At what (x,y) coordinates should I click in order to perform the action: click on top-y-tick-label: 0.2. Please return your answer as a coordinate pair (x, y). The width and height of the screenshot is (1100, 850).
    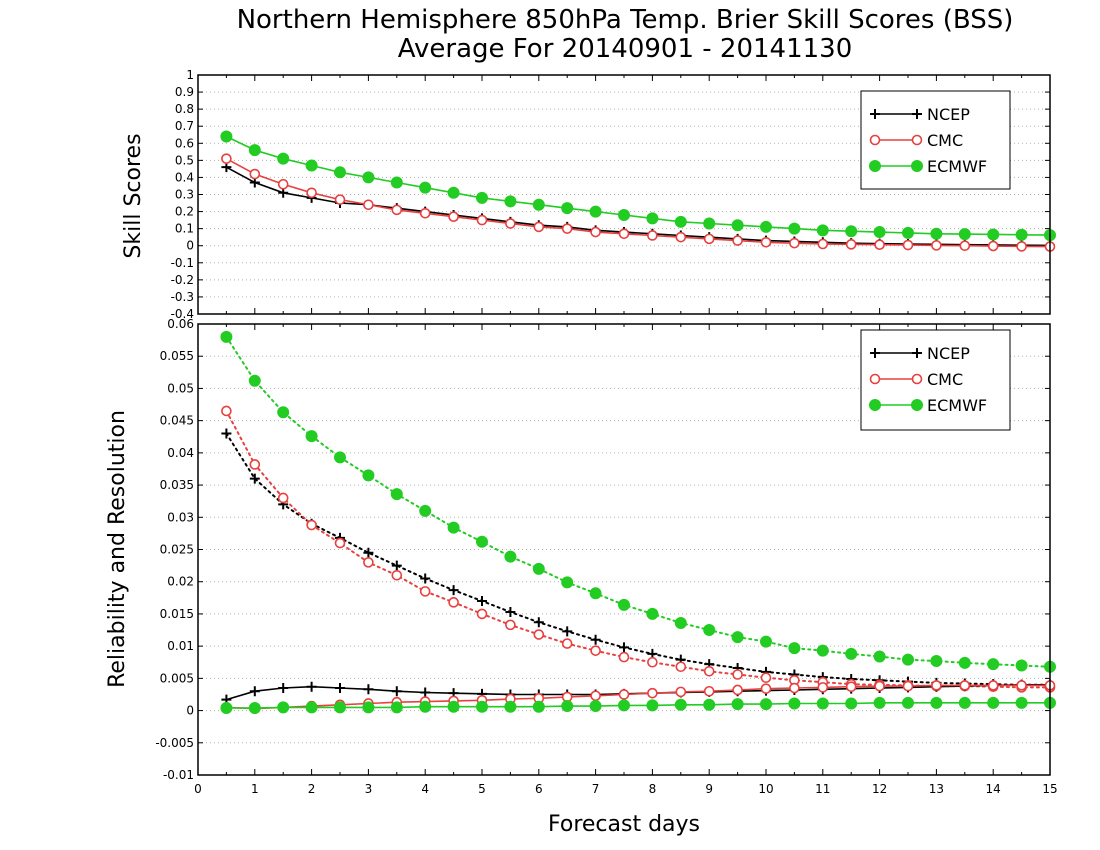
    Looking at the image, I should click on (184, 212).